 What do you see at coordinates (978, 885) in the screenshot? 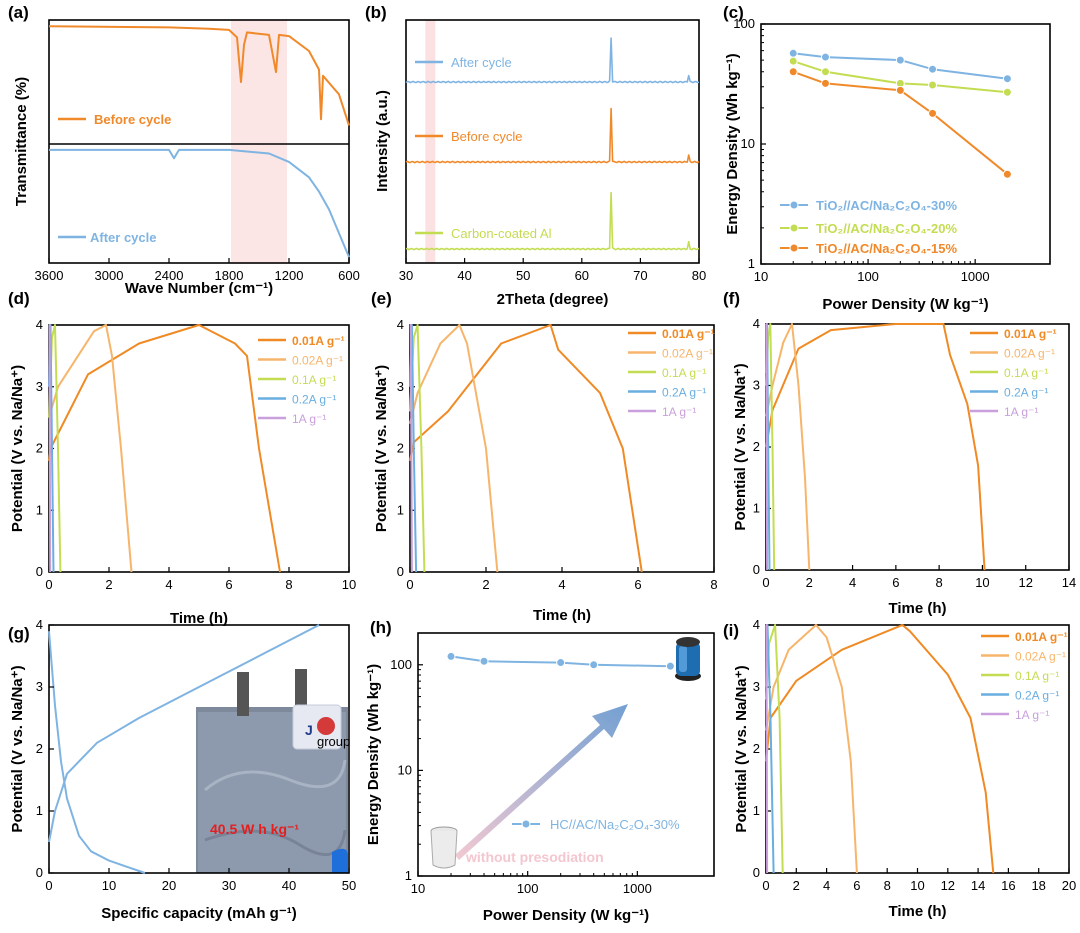
I see `x-tick-label-i: 14` at bounding box center [978, 885].